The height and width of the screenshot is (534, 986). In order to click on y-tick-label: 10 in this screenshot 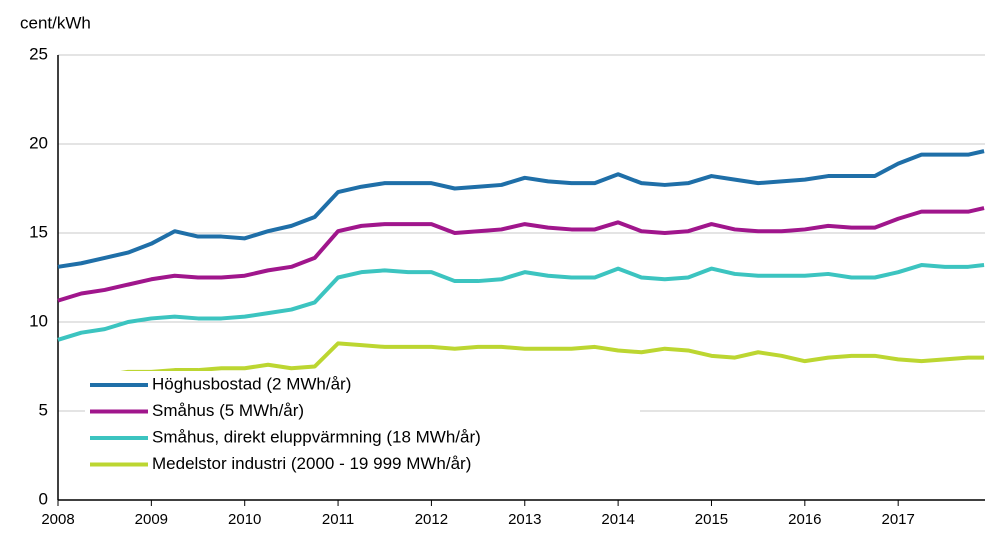, I will do `click(38, 320)`.